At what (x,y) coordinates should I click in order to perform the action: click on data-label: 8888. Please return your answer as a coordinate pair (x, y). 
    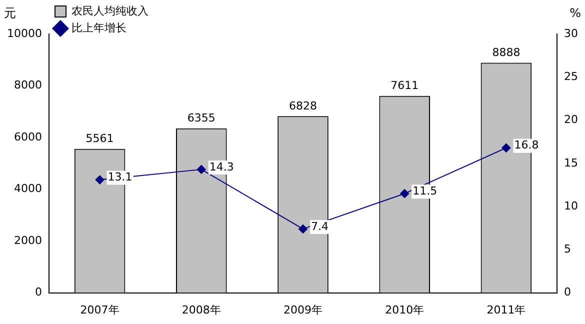
    Looking at the image, I should click on (506, 53).